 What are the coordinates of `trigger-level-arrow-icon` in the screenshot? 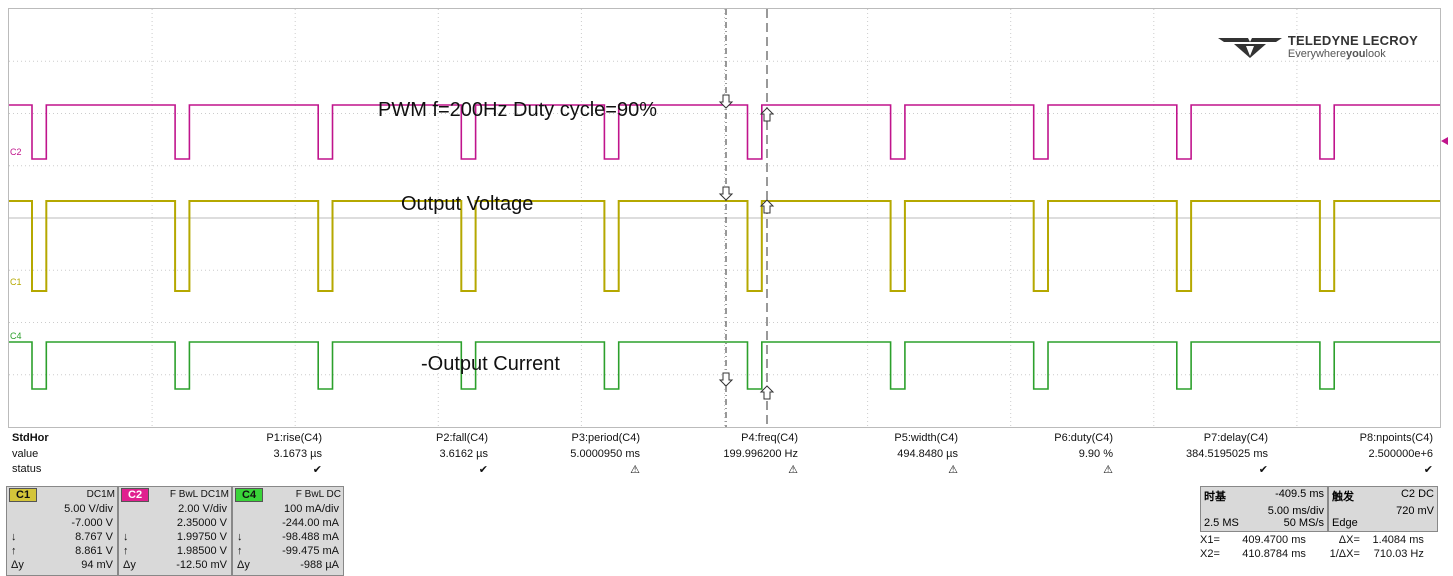 It's located at (1444, 141).